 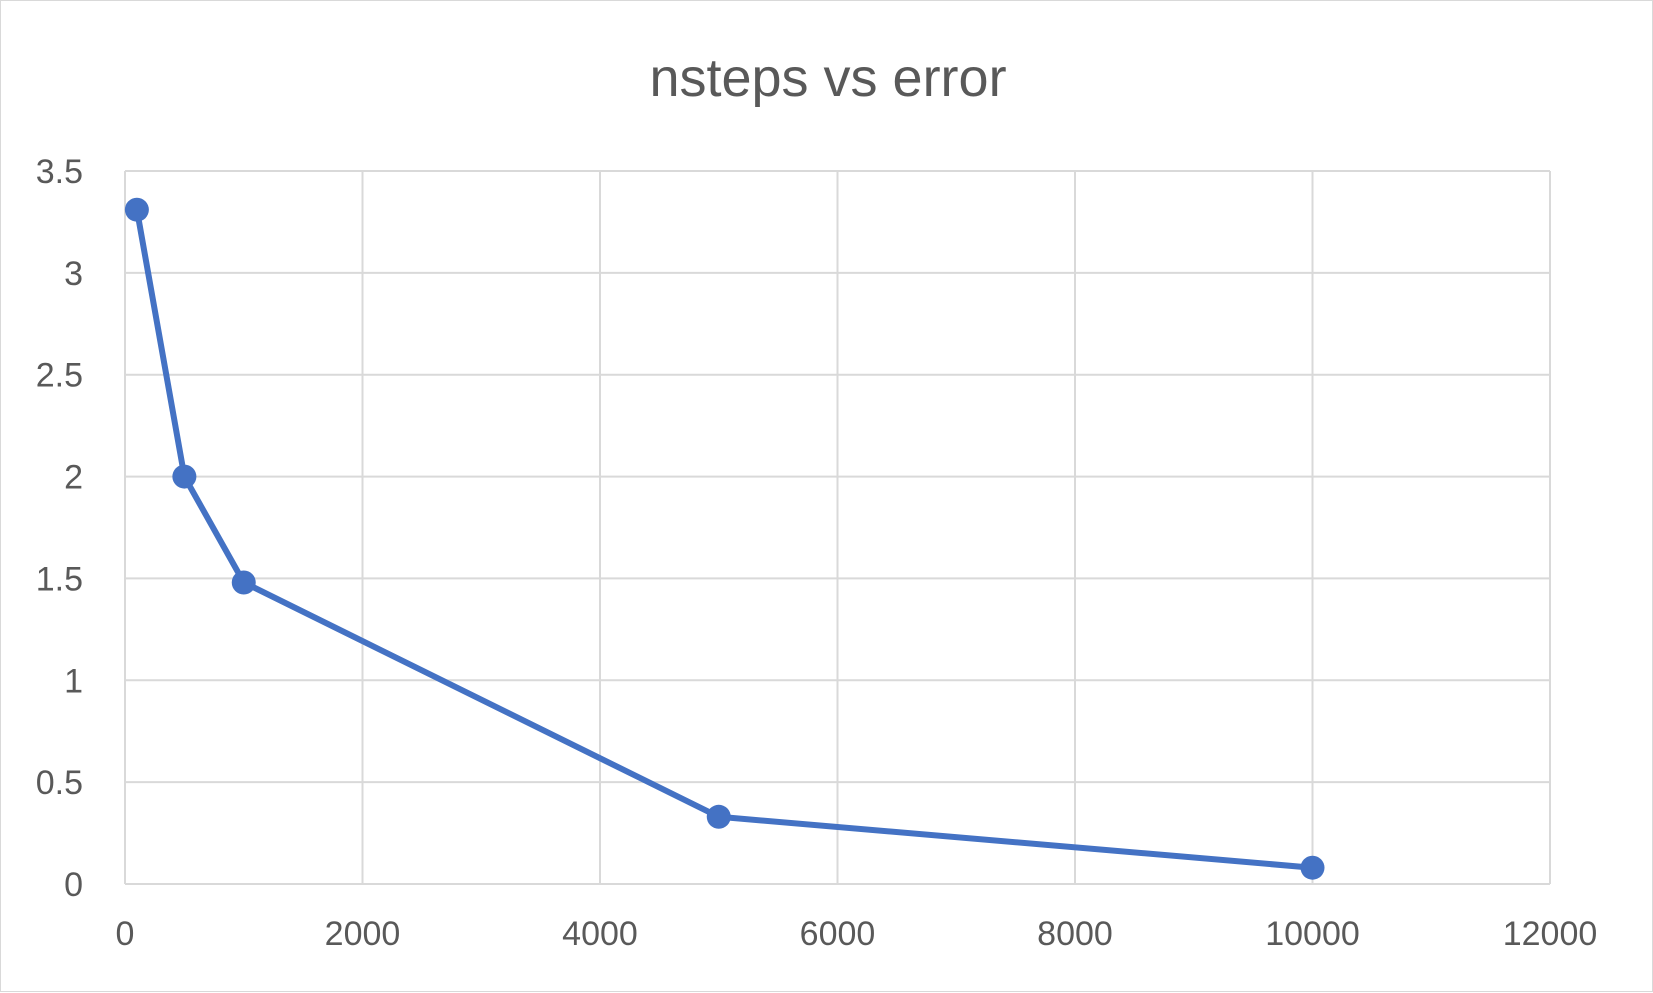 I want to click on chart-title: nsteps vs error, so click(x=827, y=78).